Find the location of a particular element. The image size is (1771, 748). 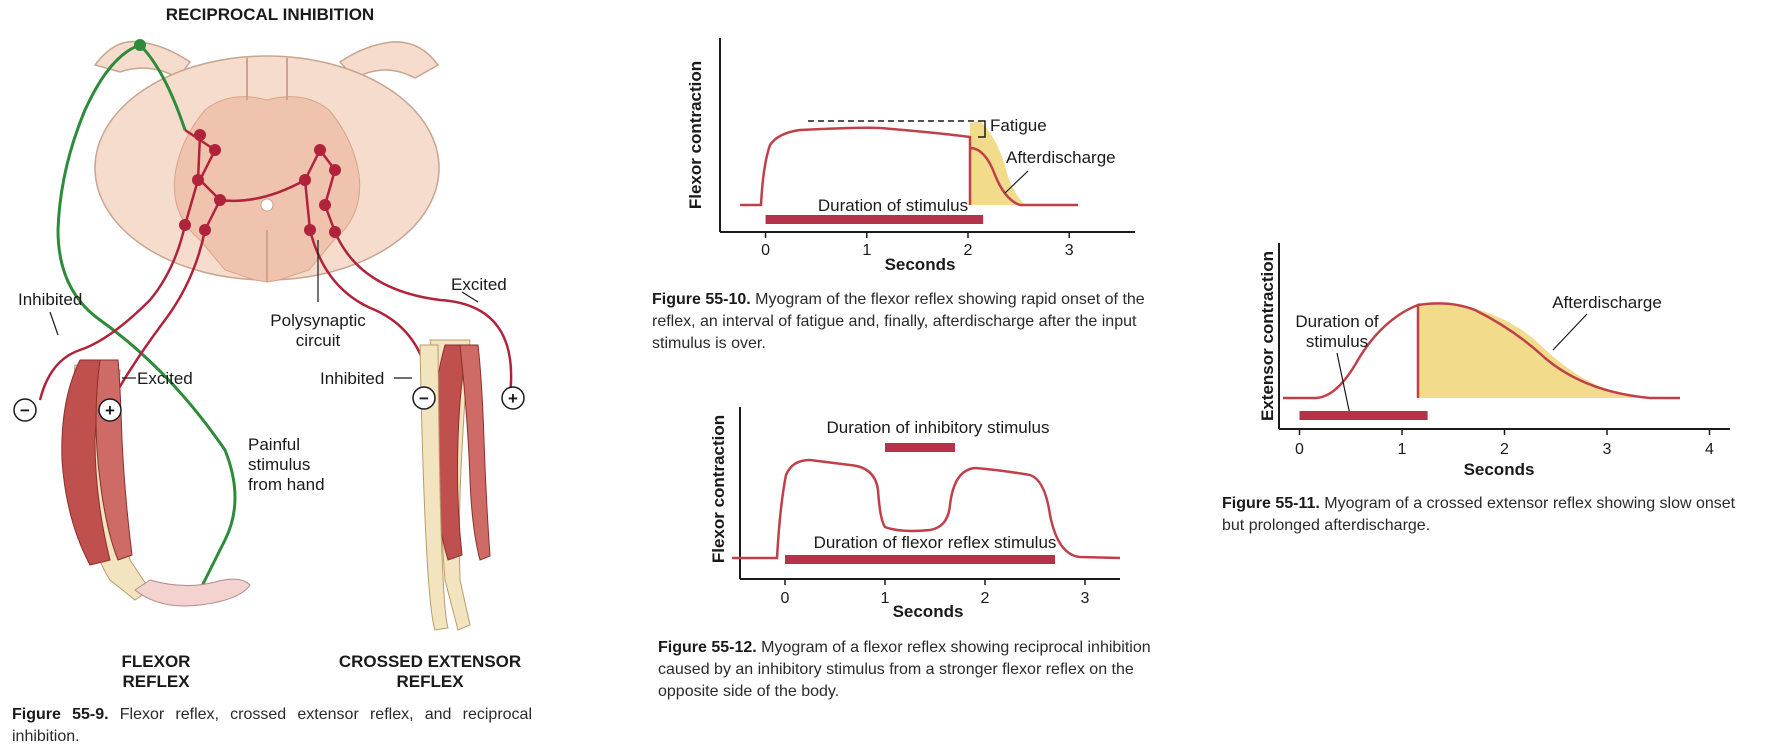

fig12-xlabel: Seconds is located at coordinates (928, 611).